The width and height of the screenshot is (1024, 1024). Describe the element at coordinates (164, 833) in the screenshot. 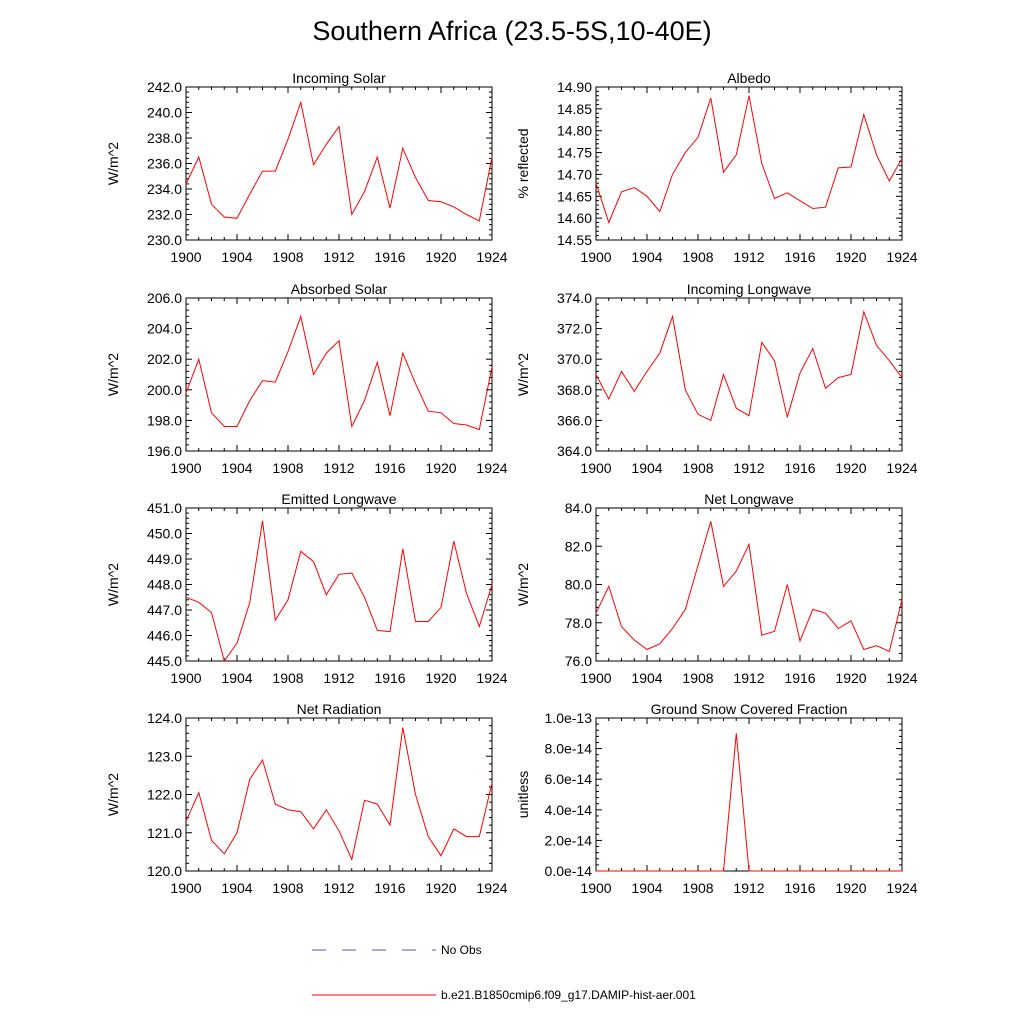

I see `y-tick-label: 121.0` at that location.